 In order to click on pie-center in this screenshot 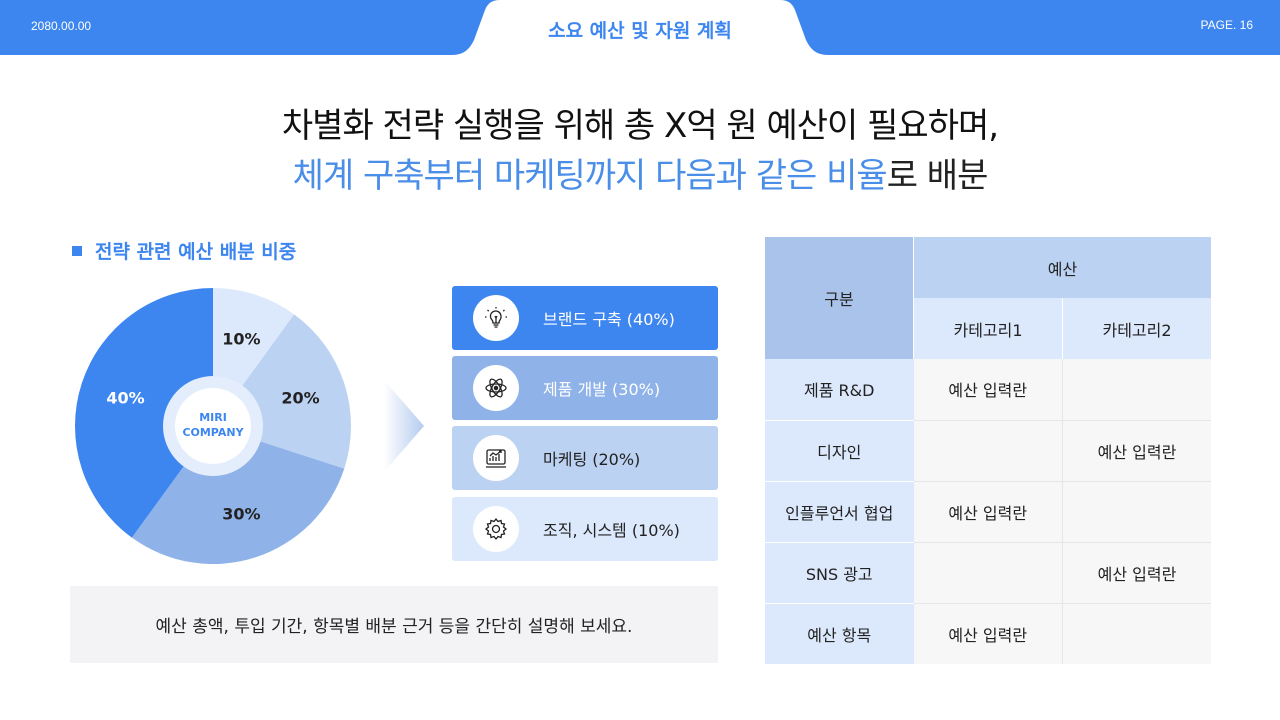, I will do `click(213, 426)`.